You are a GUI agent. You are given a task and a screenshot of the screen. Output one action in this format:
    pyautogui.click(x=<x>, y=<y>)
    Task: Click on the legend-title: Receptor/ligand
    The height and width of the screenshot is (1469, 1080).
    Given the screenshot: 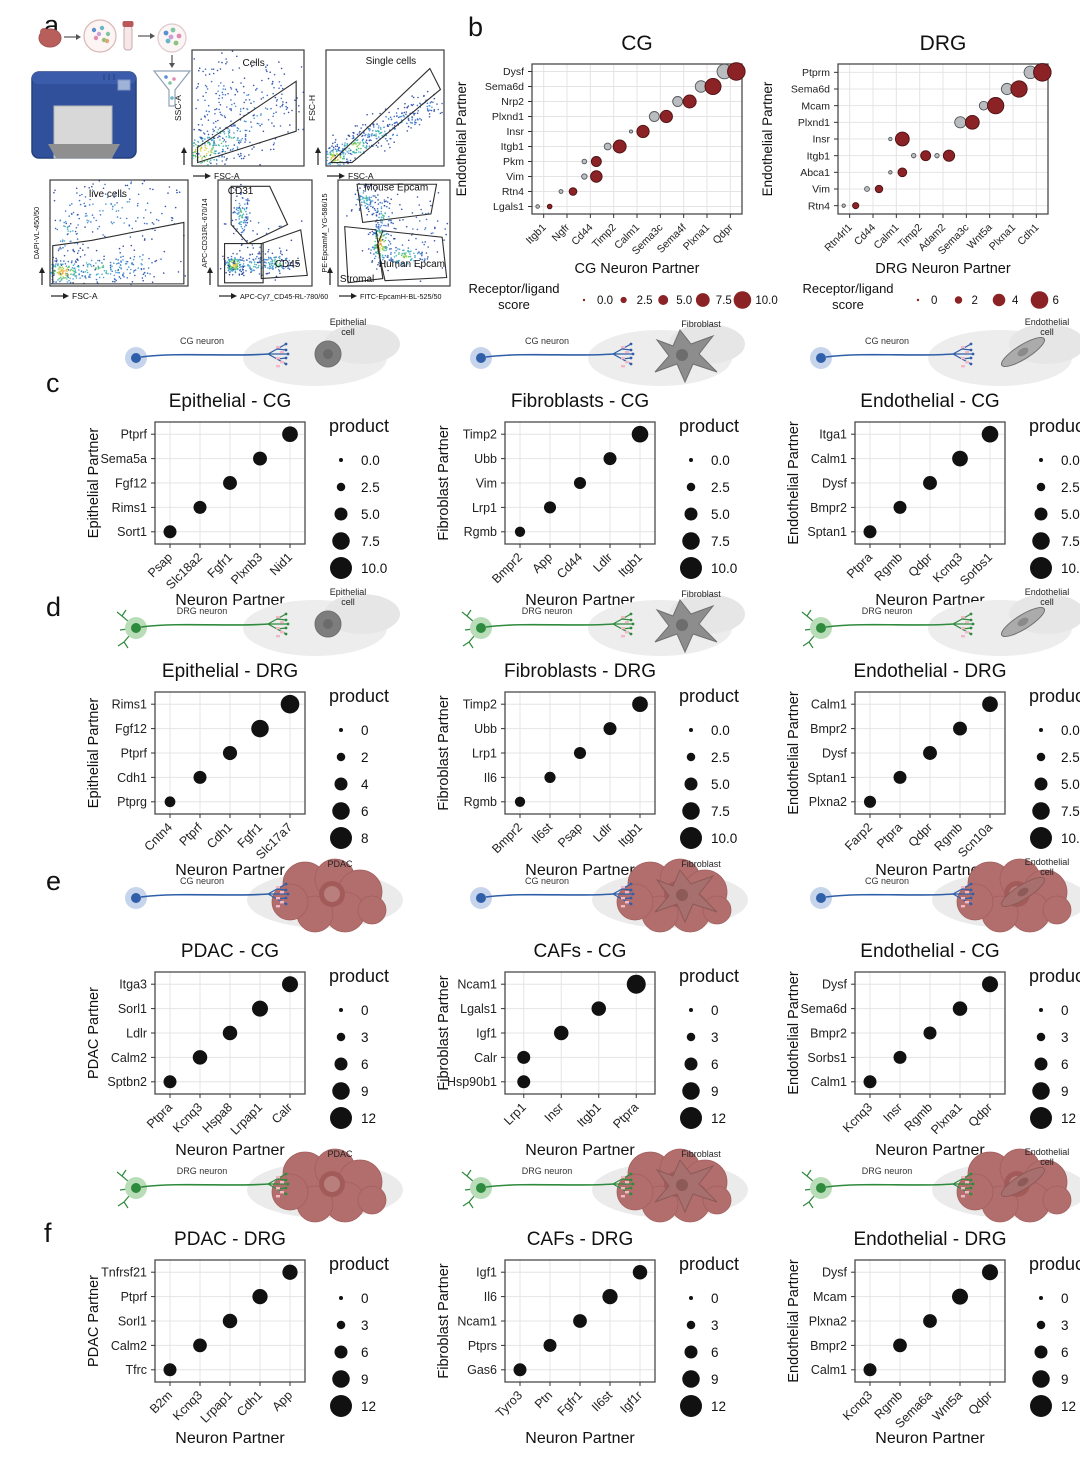 What is the action you would take?
    pyautogui.click(x=847, y=288)
    